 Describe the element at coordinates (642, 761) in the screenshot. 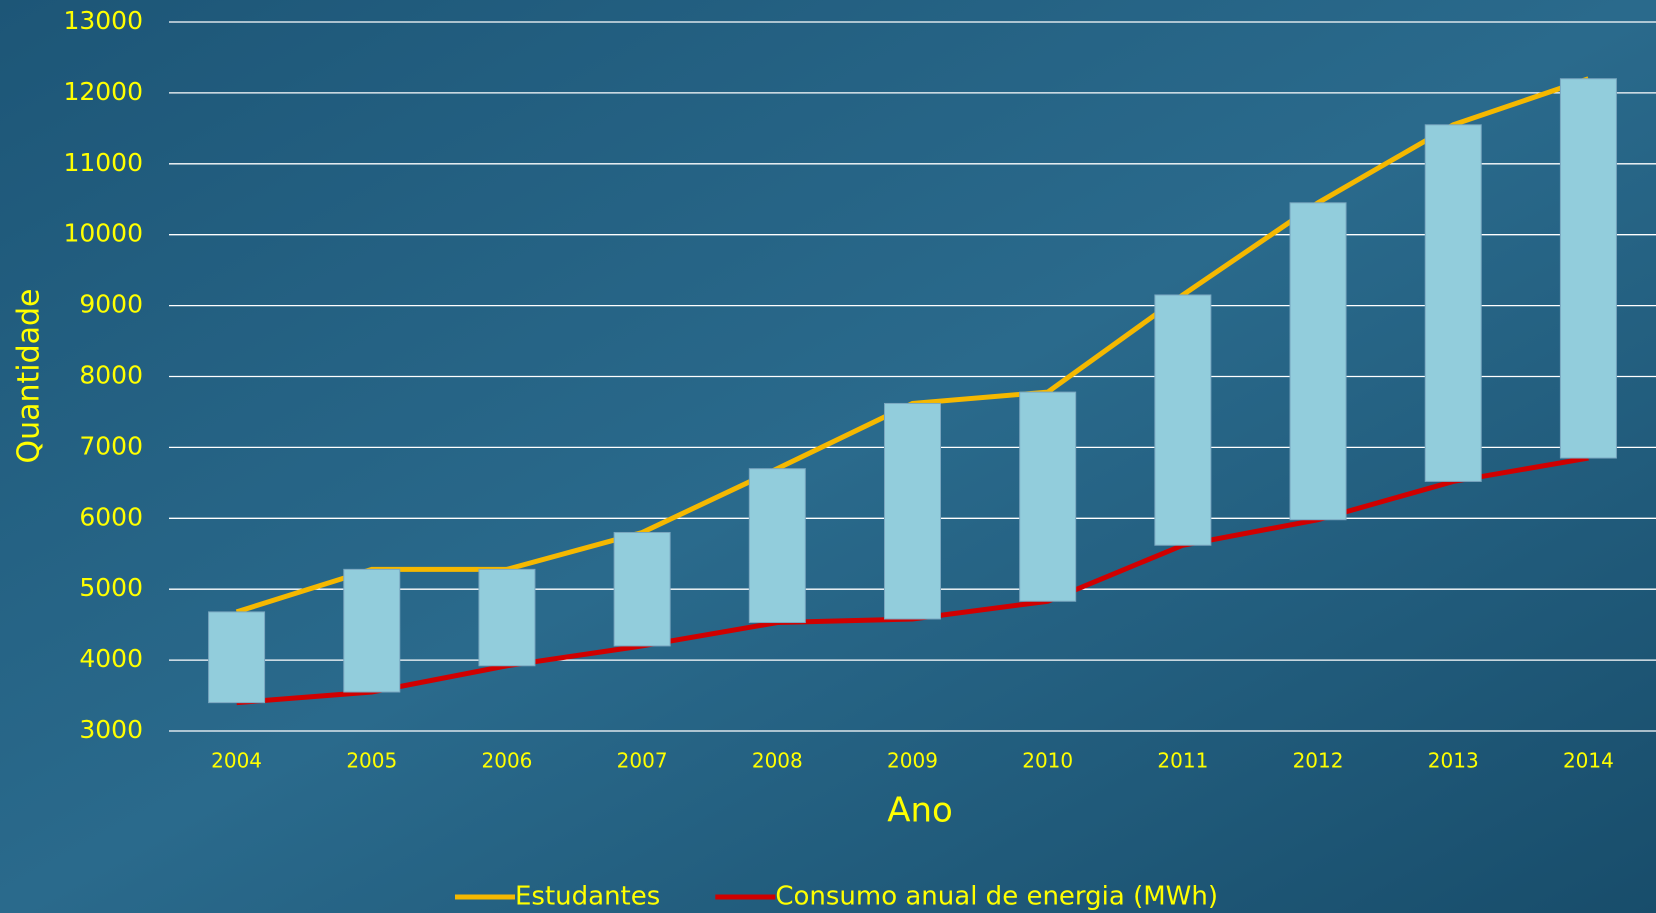

I see `x-tick-label: 2007` at that location.